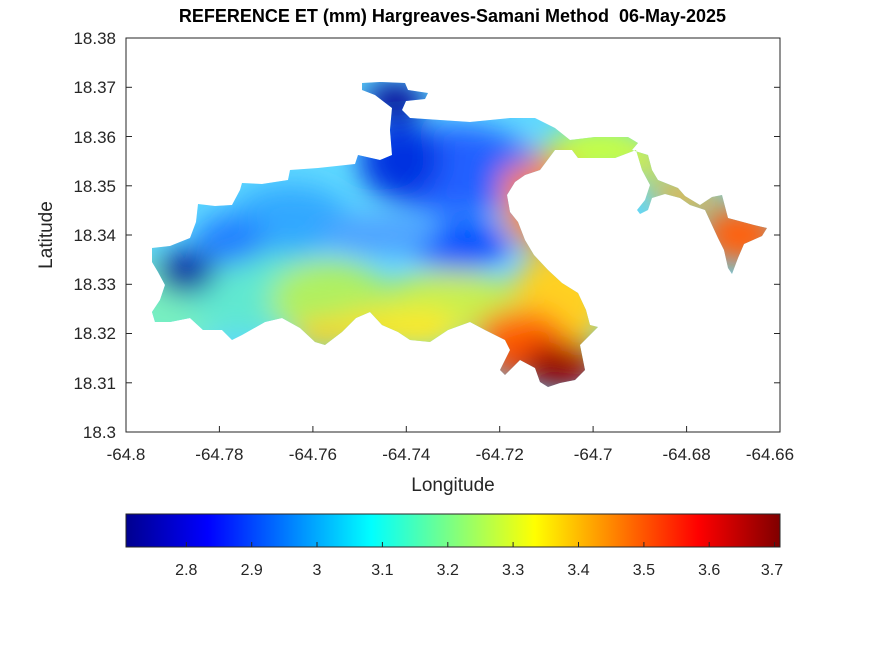  Describe the element at coordinates (453, 530) in the screenshot. I see `colorbar-gradient` at that location.